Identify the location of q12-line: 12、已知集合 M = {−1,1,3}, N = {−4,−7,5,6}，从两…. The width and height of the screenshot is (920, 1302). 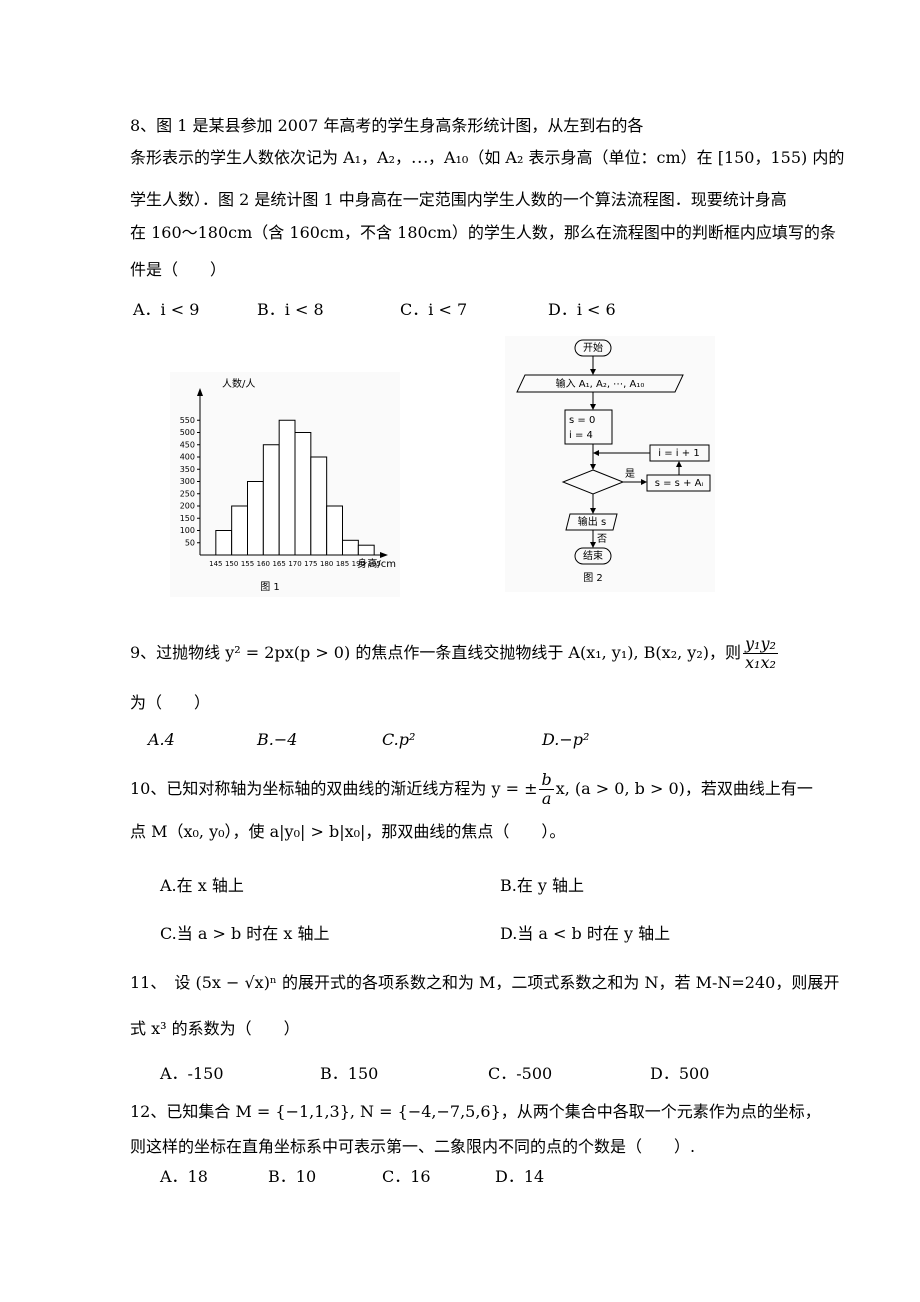
(475, 1111).